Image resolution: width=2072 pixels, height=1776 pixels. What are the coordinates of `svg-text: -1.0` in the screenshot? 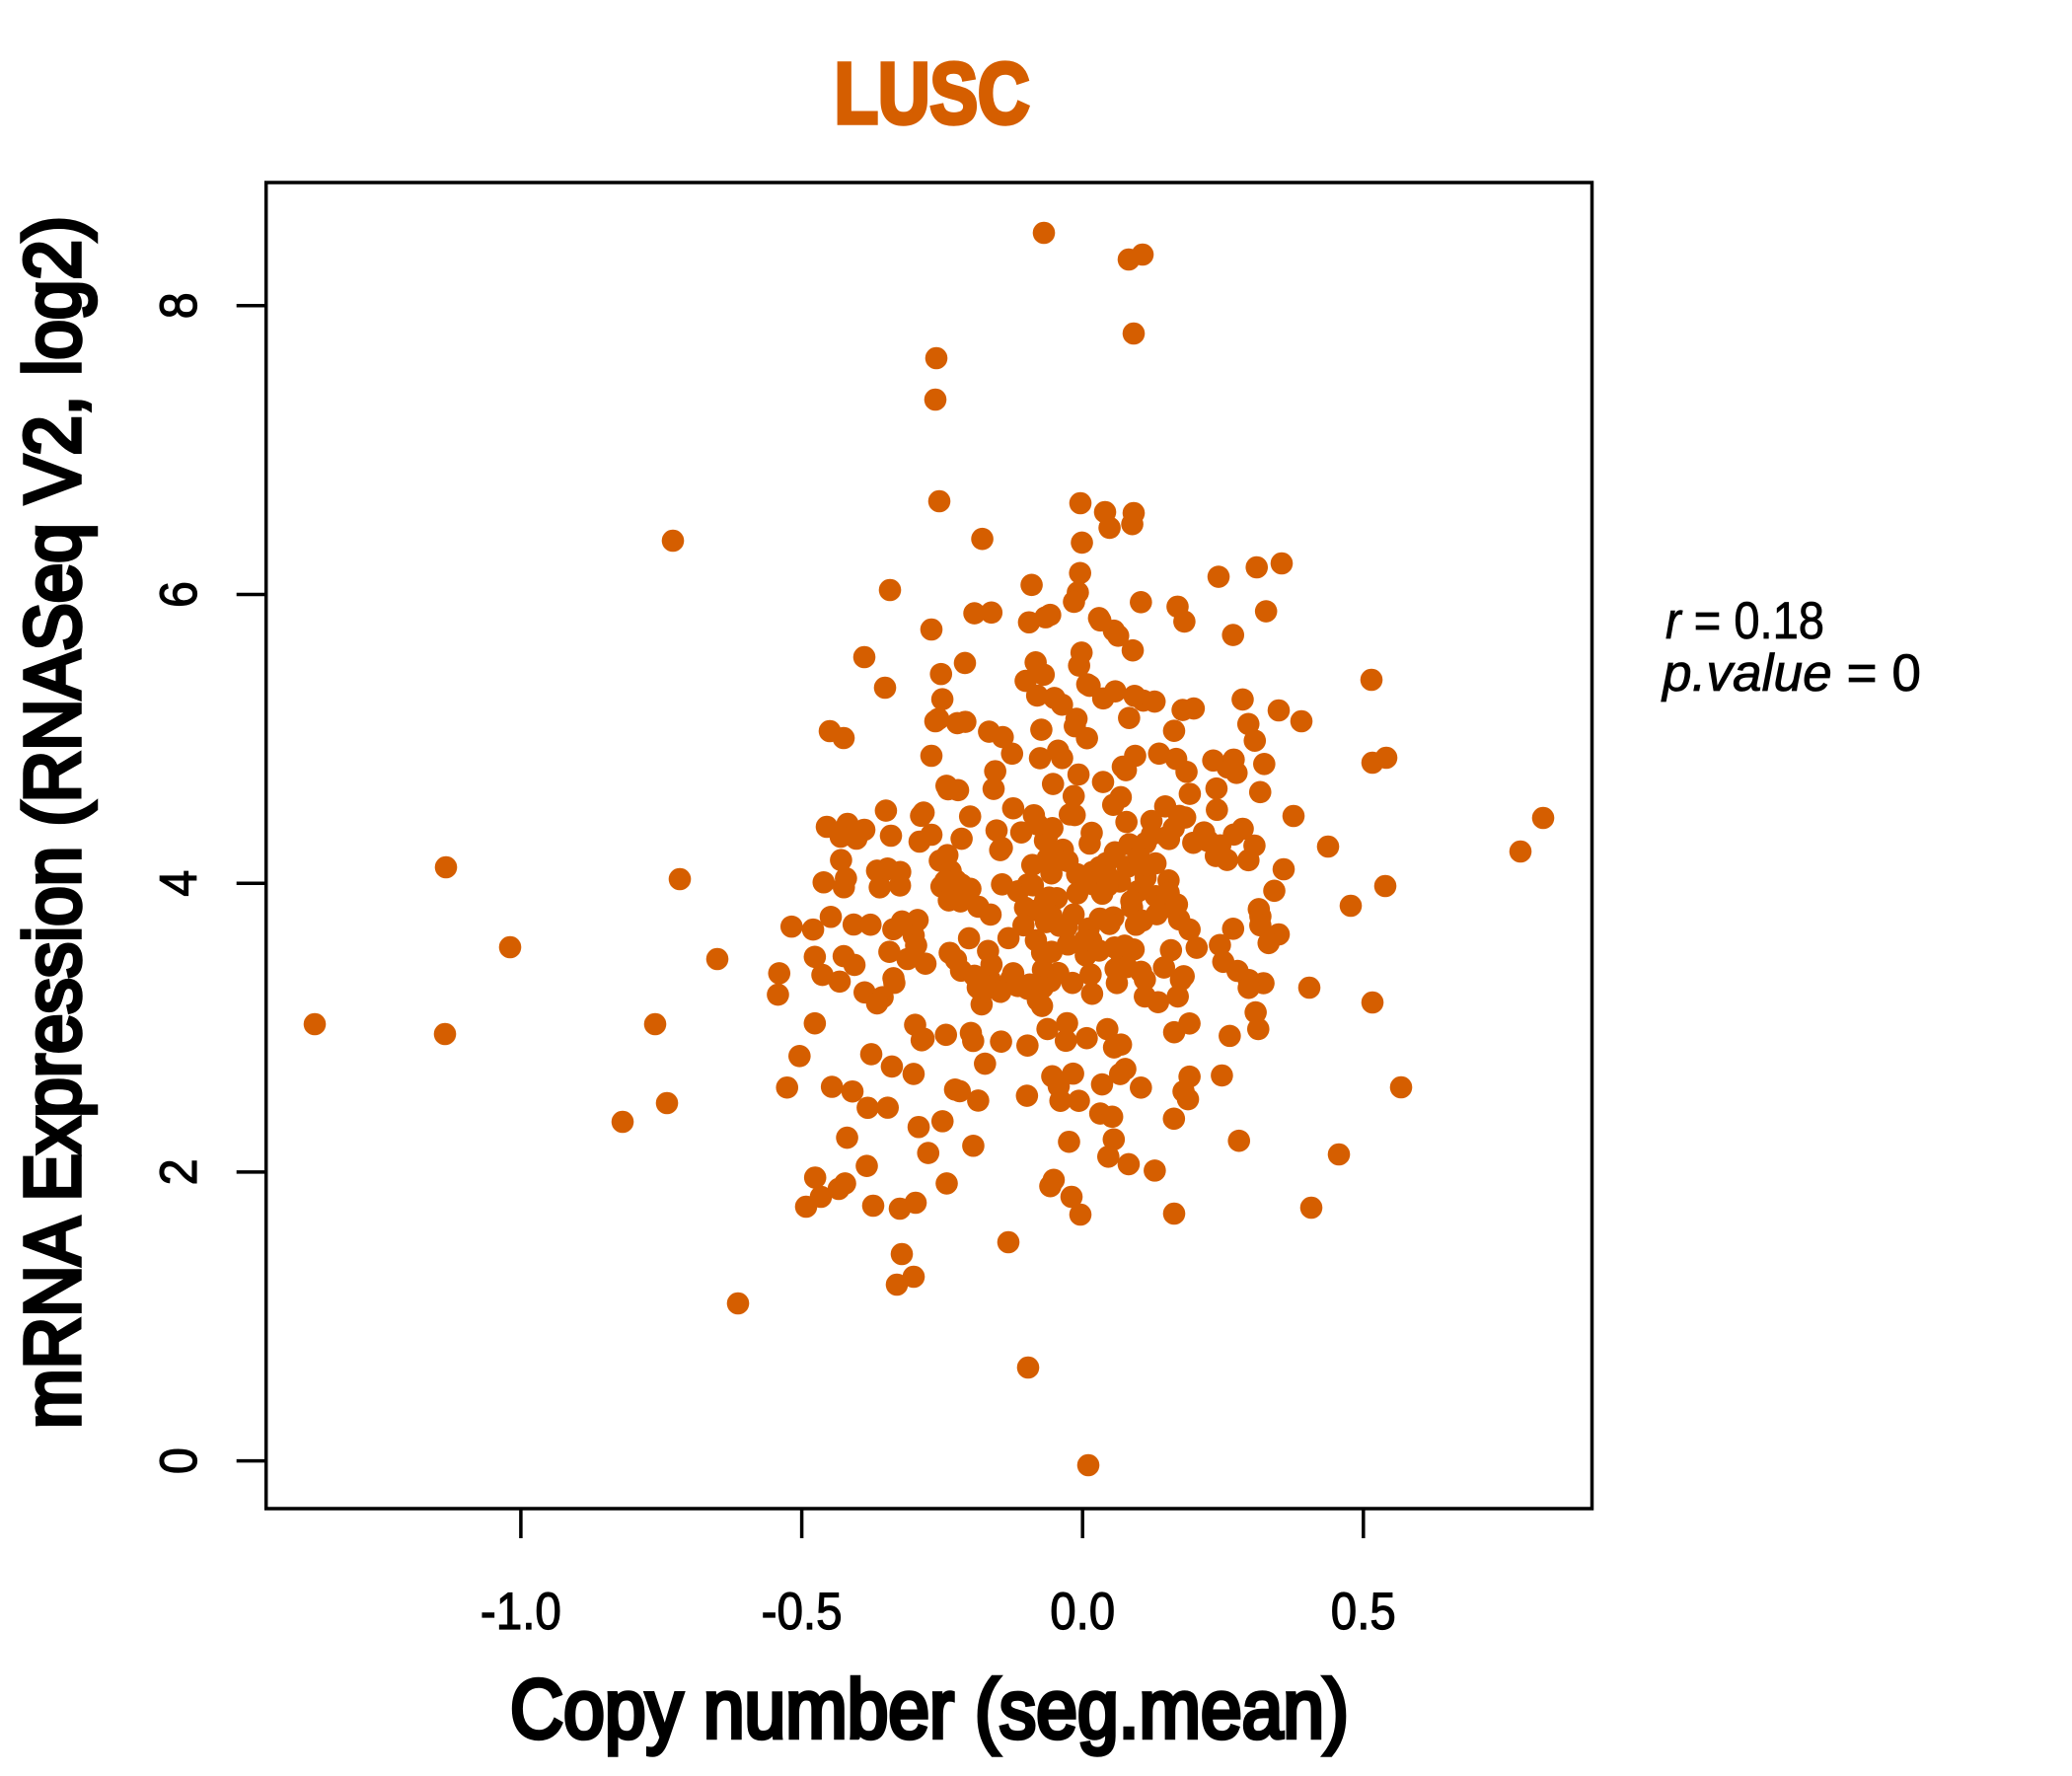 It's located at (521, 1612).